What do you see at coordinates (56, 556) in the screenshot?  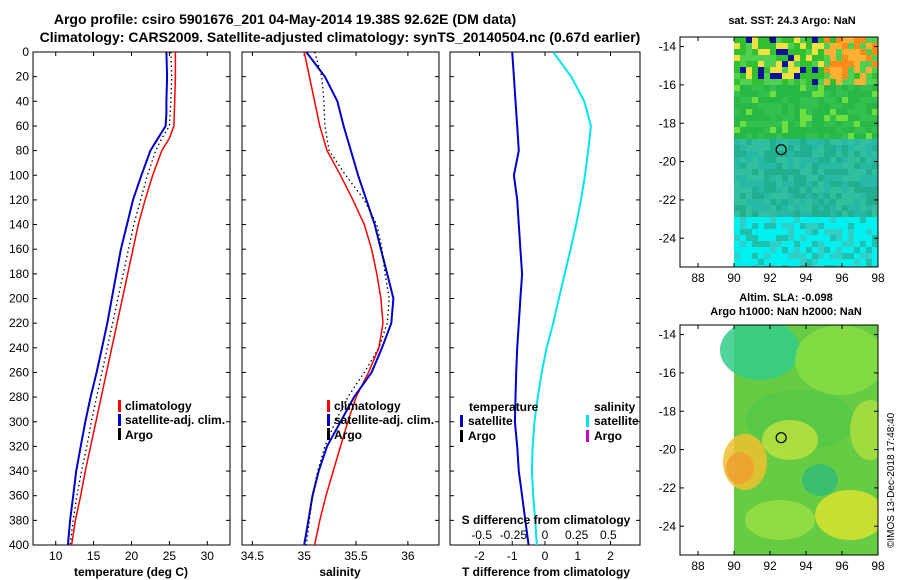 I see `x-tick-label: 10` at bounding box center [56, 556].